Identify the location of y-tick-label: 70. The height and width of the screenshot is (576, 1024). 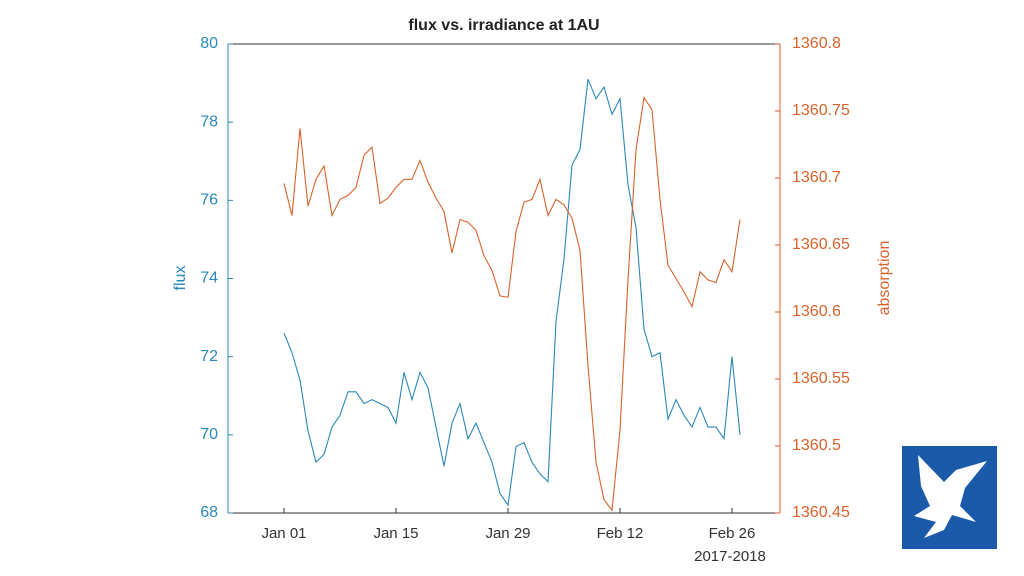
(209, 434).